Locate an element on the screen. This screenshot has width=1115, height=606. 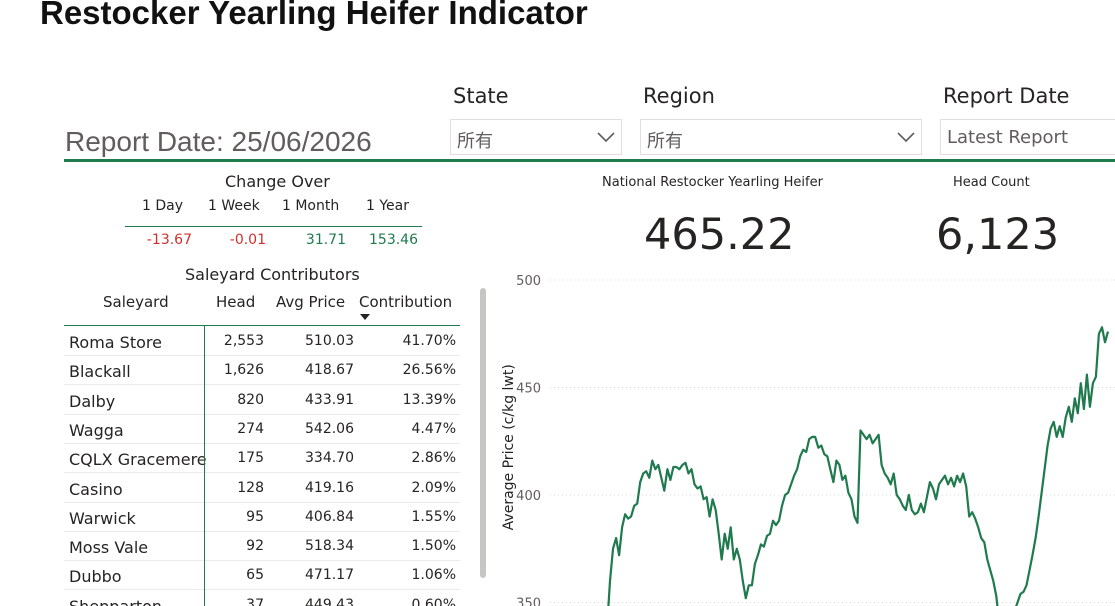
region-filter-label: Region is located at coordinates (679, 96).